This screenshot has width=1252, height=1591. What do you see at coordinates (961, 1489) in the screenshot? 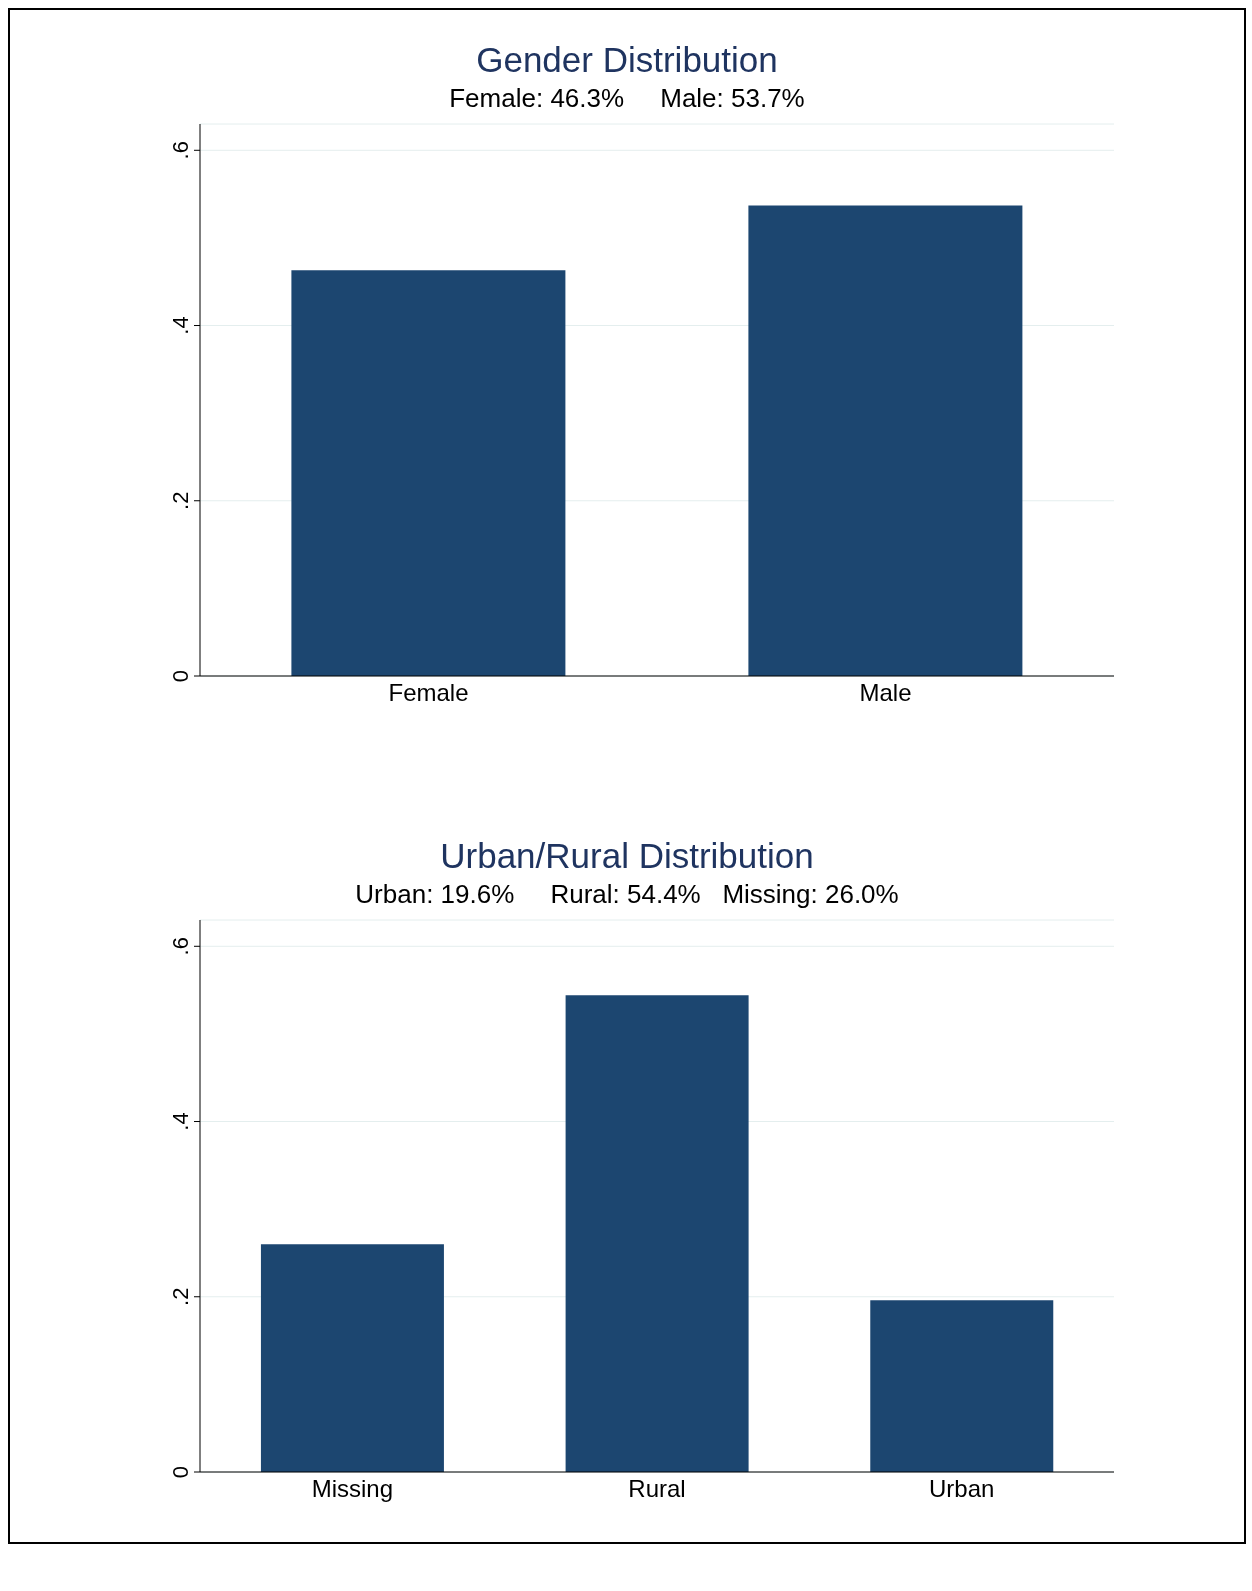
I see `x-tick-label: Urban` at bounding box center [961, 1489].